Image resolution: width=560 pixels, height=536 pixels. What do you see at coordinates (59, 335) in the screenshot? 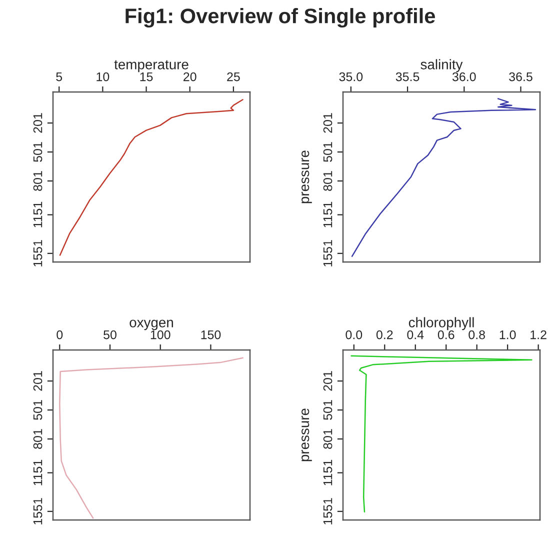
I see `x-tick-label: 0` at bounding box center [59, 335].